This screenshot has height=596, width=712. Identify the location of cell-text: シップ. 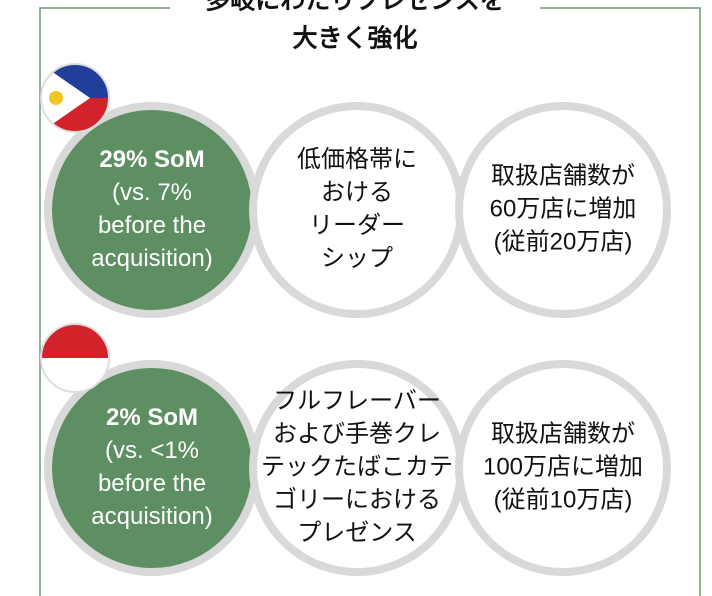
(357, 258).